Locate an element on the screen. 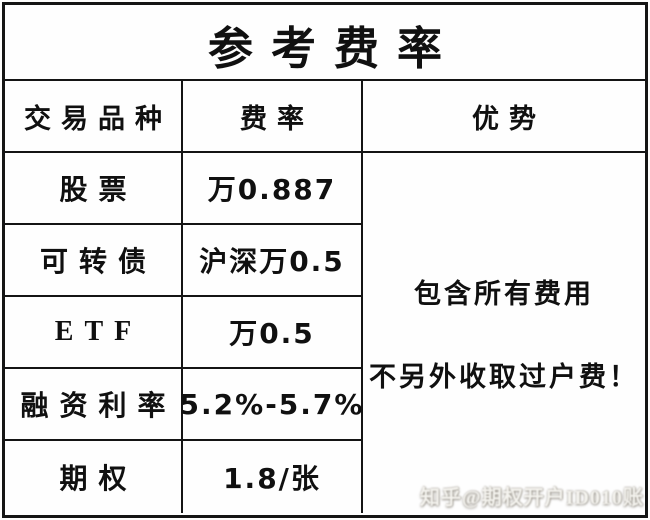  product-cell-convertible-bonds: 可转债 is located at coordinates (94, 261).